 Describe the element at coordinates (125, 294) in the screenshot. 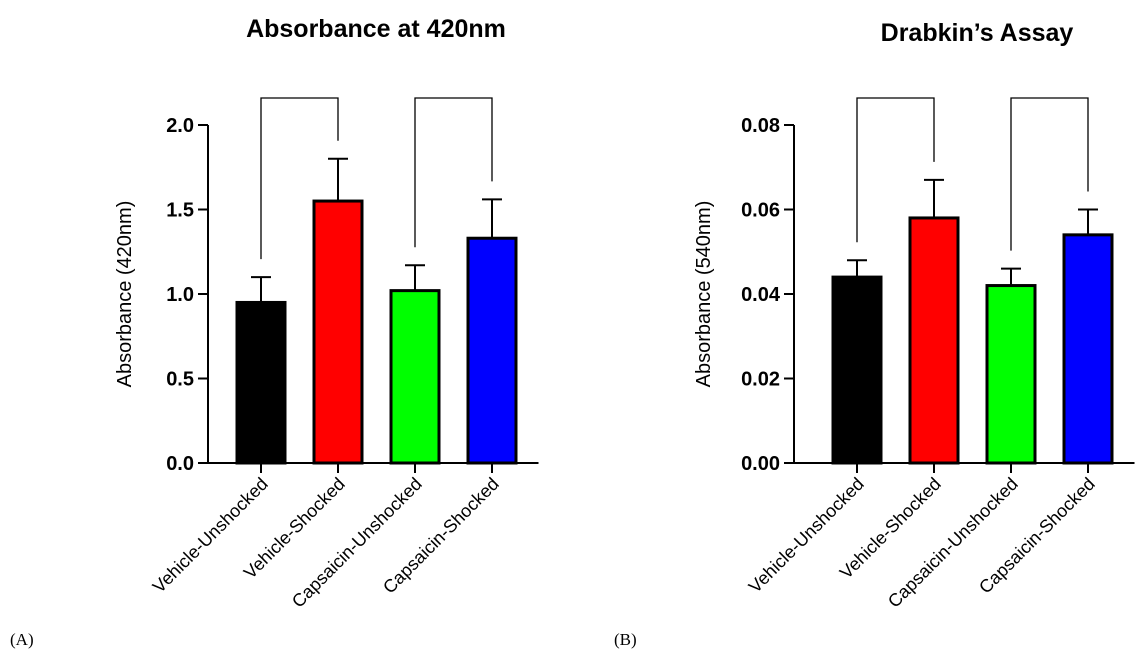

I see `y-axis-label: Absorbance (420nm)` at that location.